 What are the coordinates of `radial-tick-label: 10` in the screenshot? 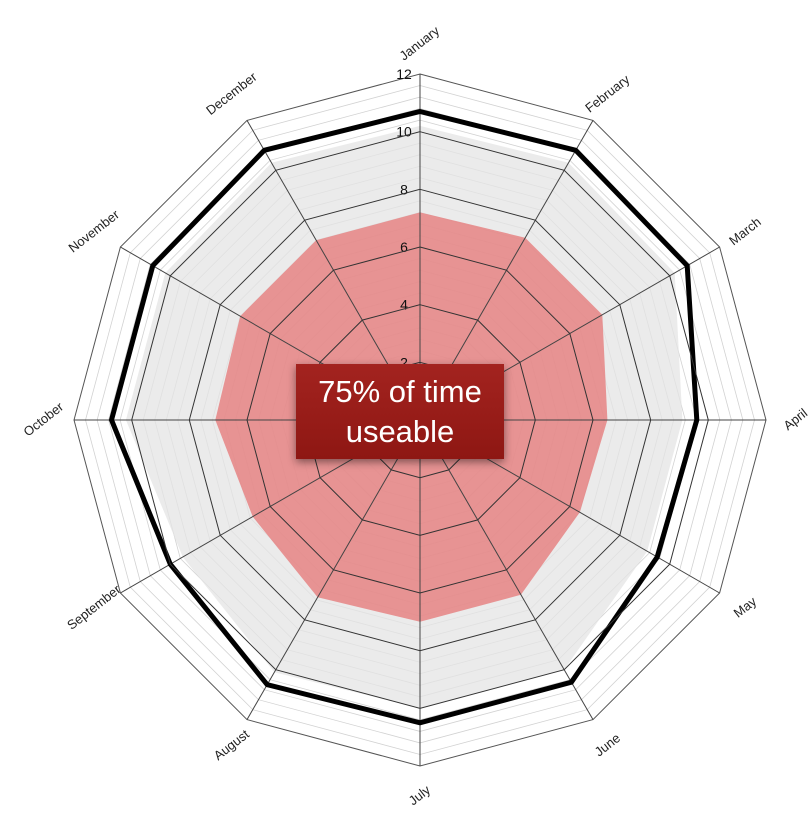 It's located at (404, 132).